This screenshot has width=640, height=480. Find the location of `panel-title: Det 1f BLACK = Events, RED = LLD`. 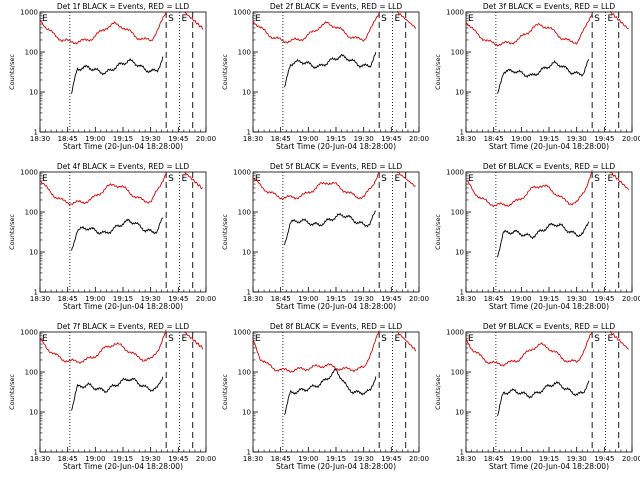

panel-title: Det 1f BLACK = Events, RED = LLD is located at coordinates (123, 6).